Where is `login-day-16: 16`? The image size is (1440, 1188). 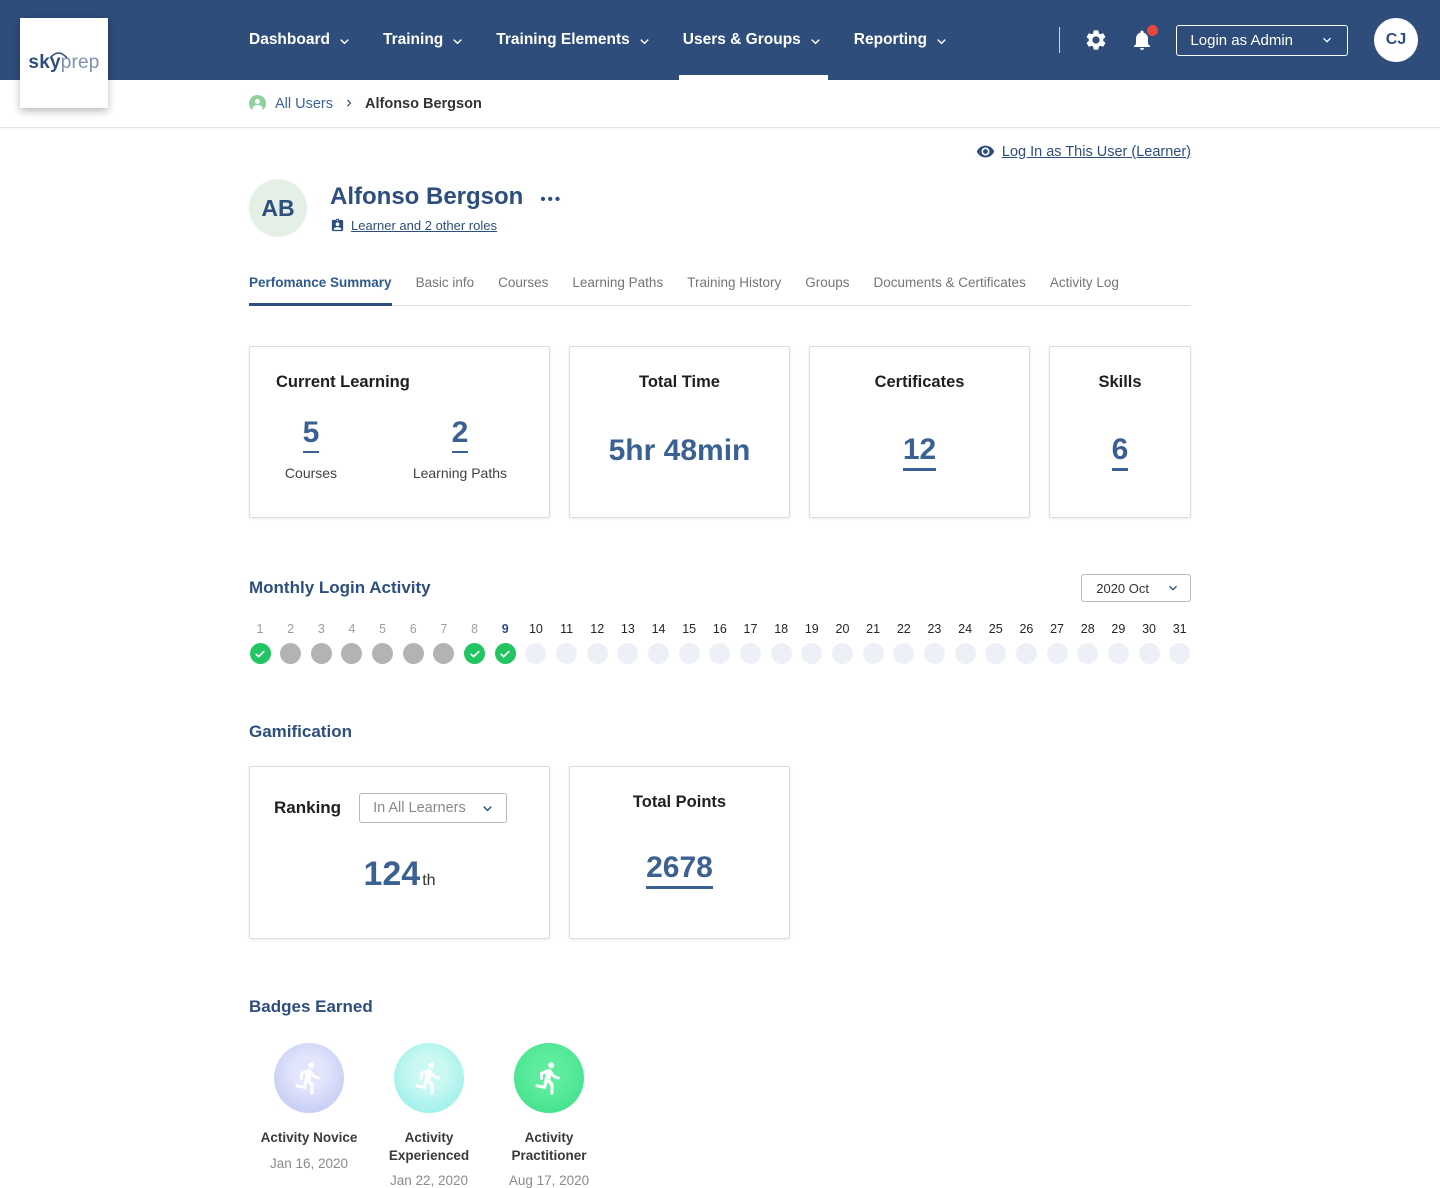
login-day-16: 16 is located at coordinates (720, 643).